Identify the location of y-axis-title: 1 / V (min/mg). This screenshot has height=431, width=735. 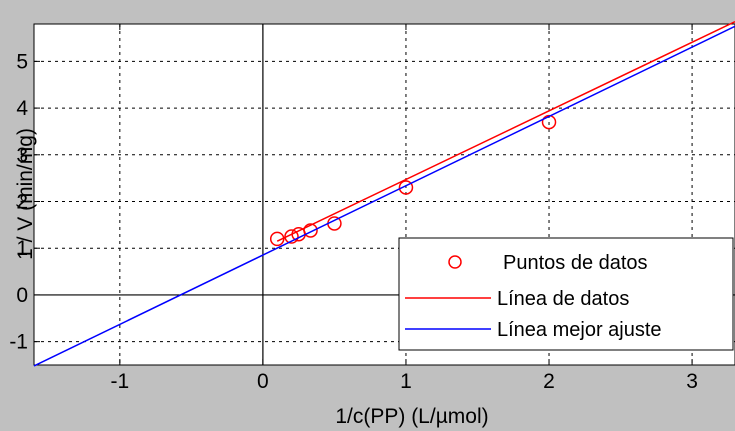
(25, 194).